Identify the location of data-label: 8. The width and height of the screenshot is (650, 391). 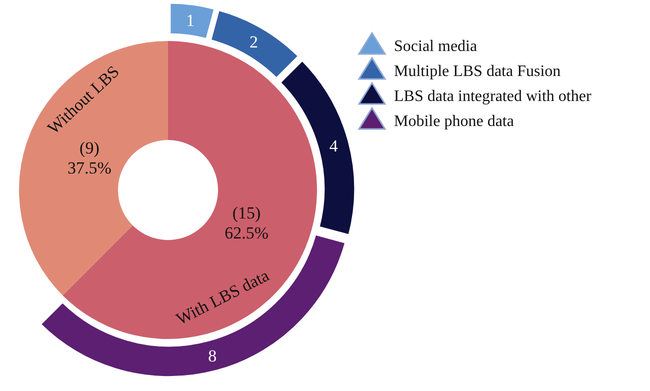
(212, 356).